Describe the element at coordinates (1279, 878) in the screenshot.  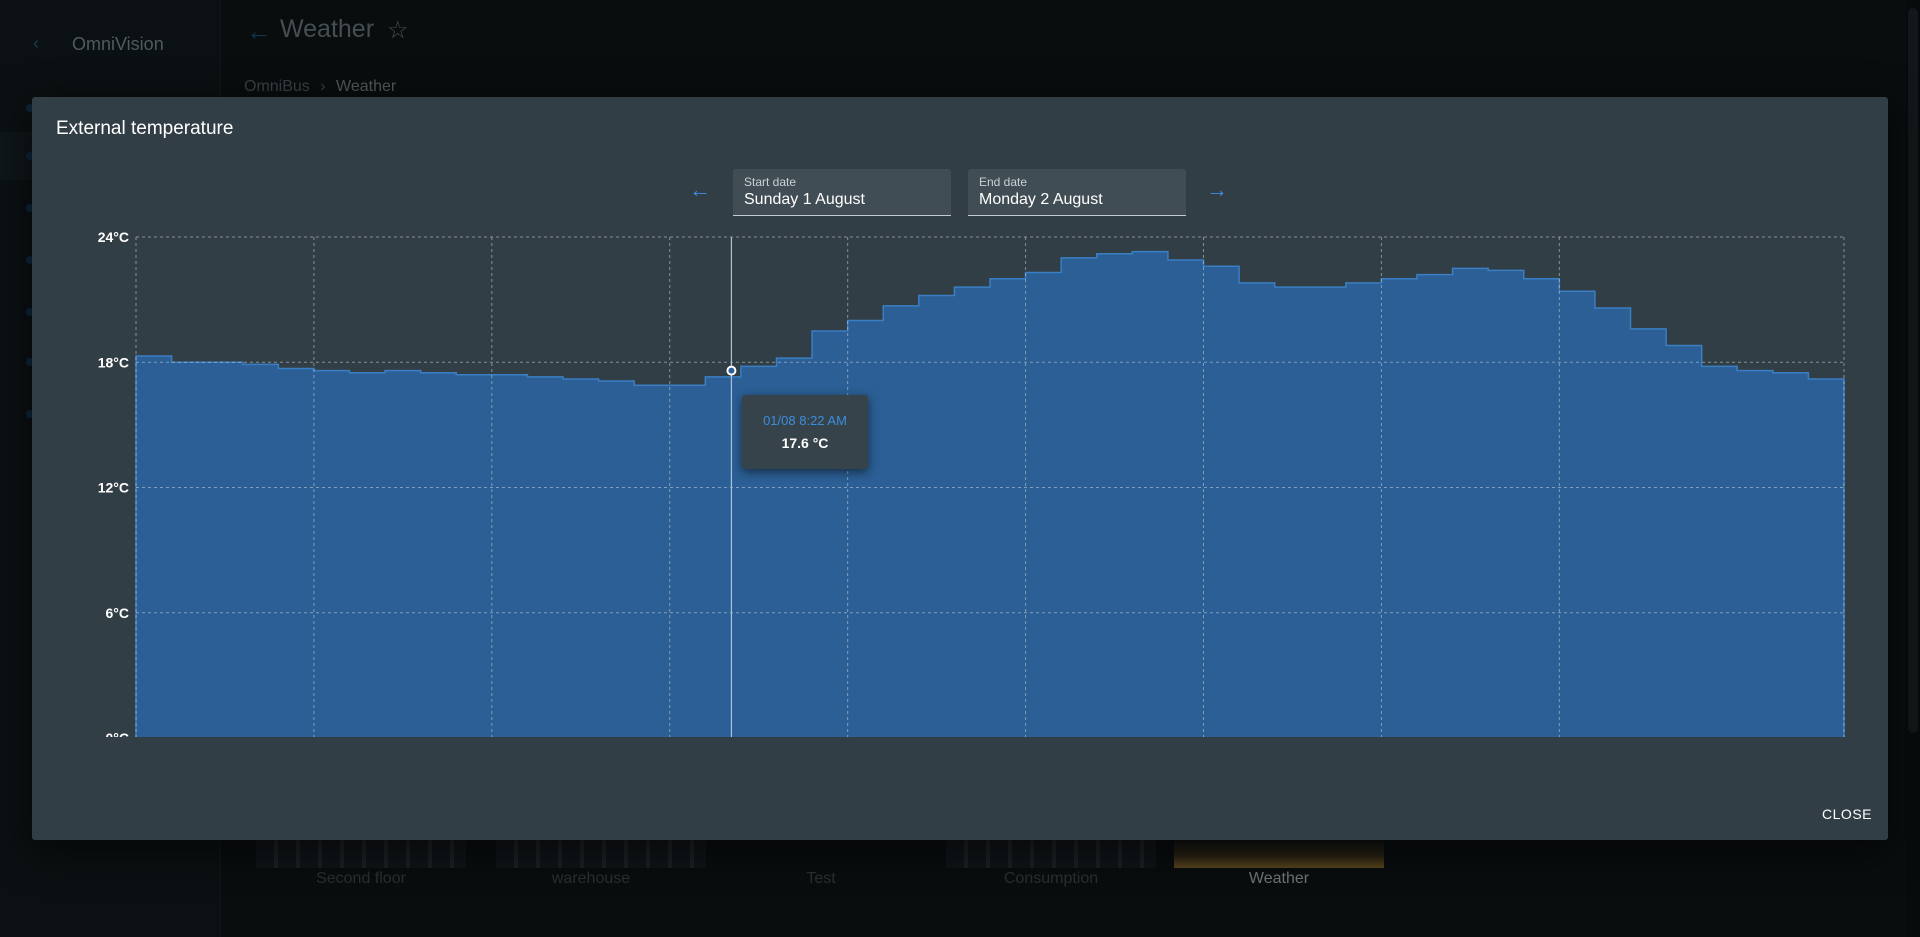
I see `tile-label: Weather` at that location.